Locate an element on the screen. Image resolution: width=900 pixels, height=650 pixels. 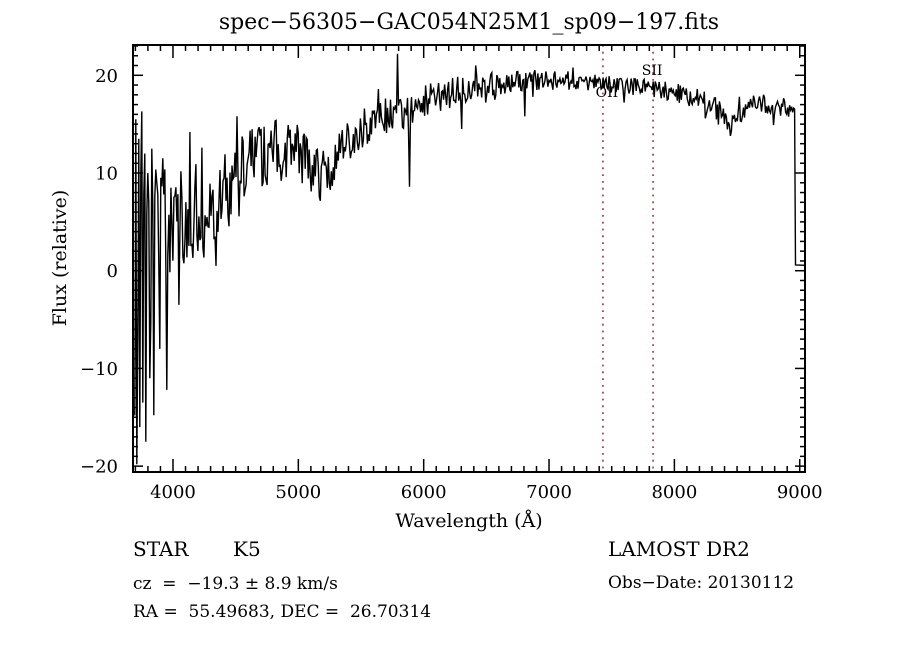
obs-date: Obs−Date: 20130112 is located at coordinates (701, 583).